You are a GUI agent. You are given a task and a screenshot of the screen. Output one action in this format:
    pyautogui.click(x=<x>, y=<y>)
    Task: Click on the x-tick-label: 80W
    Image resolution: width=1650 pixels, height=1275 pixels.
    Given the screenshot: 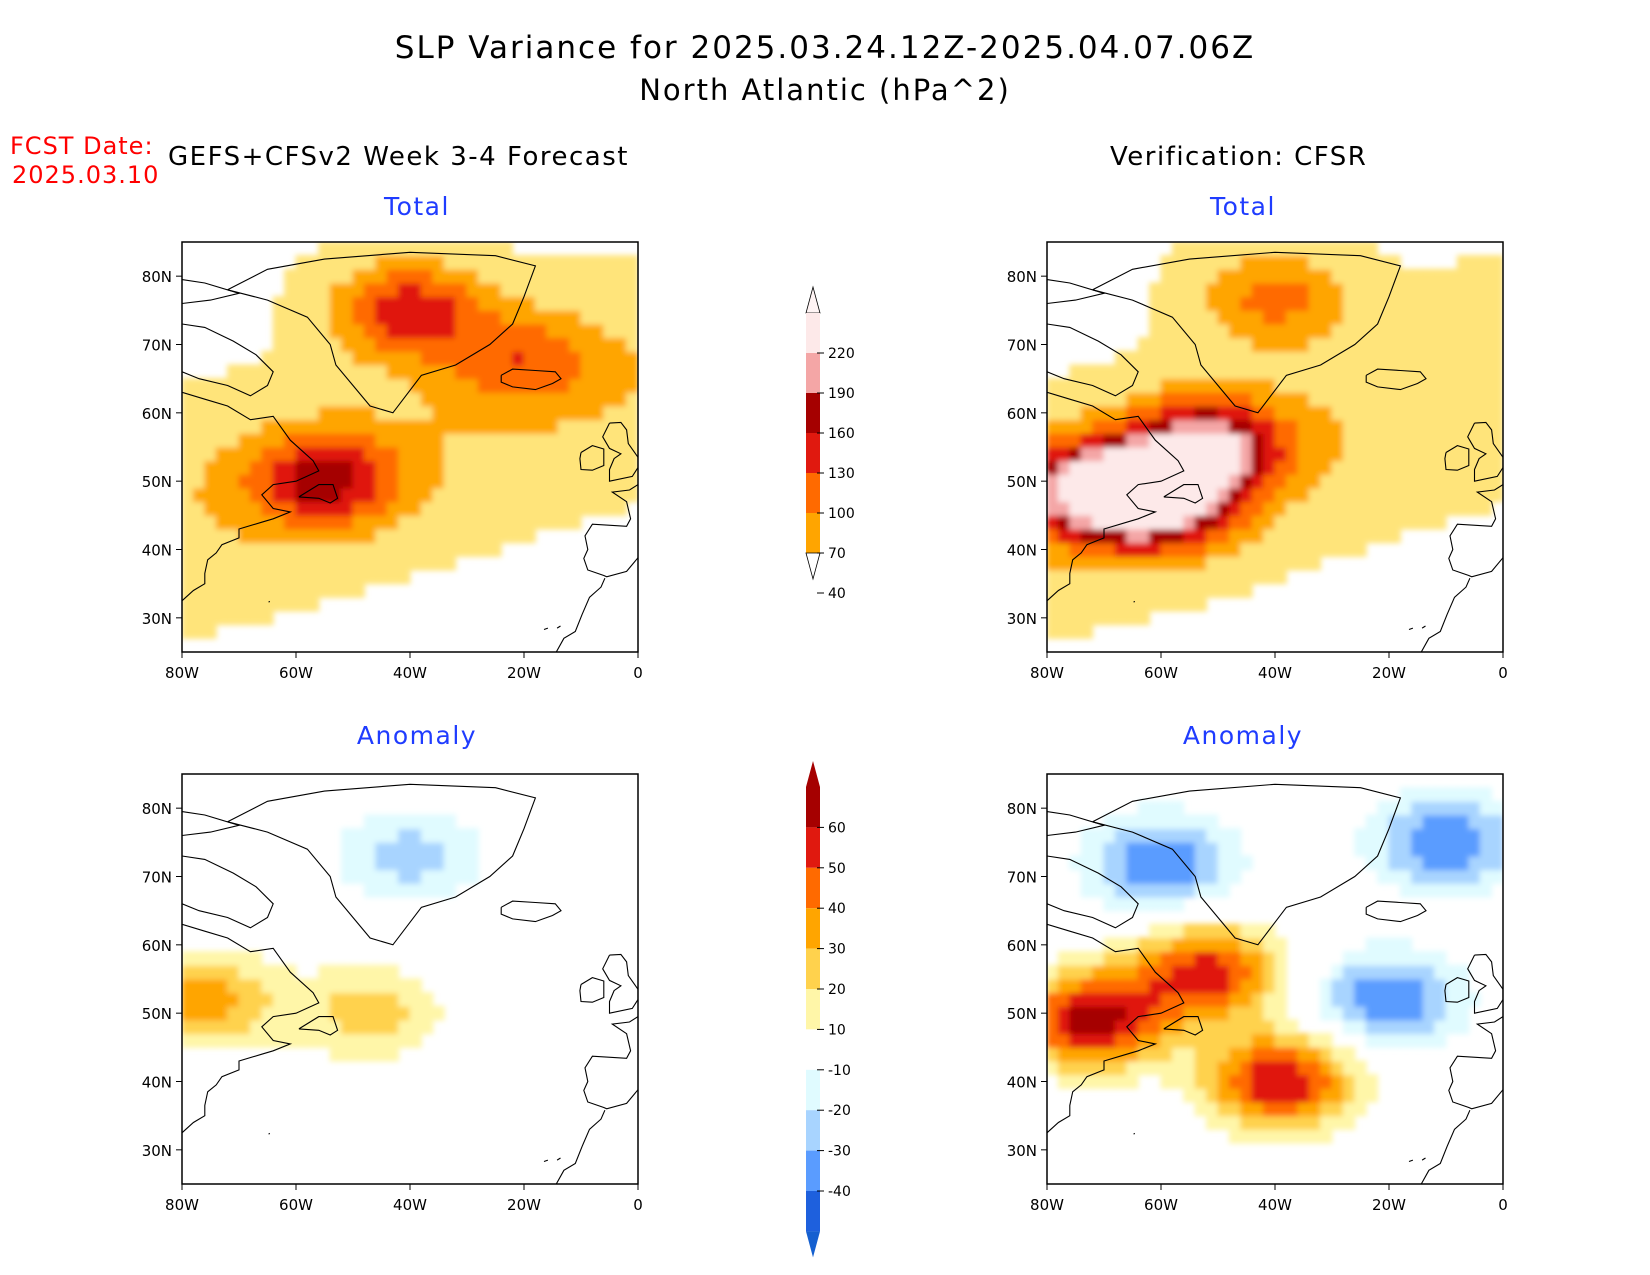 What is the action you would take?
    pyautogui.click(x=1047, y=673)
    